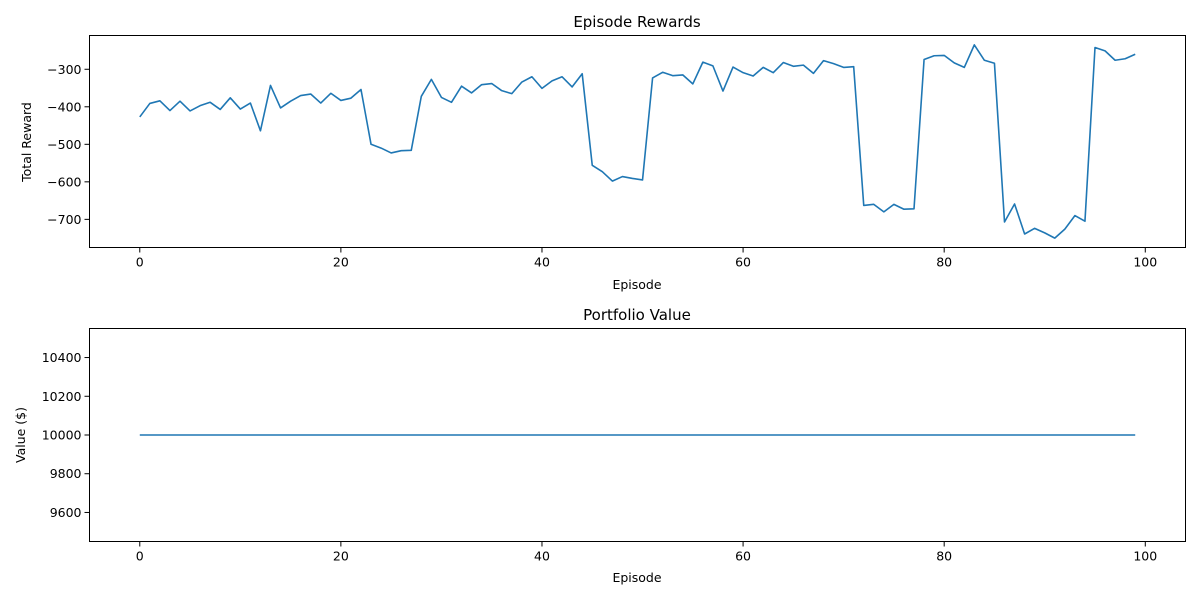 This screenshot has width=1200, height=600. Describe the element at coordinates (20, 435) in the screenshot. I see `y-axis-label: Value ($)` at that location.